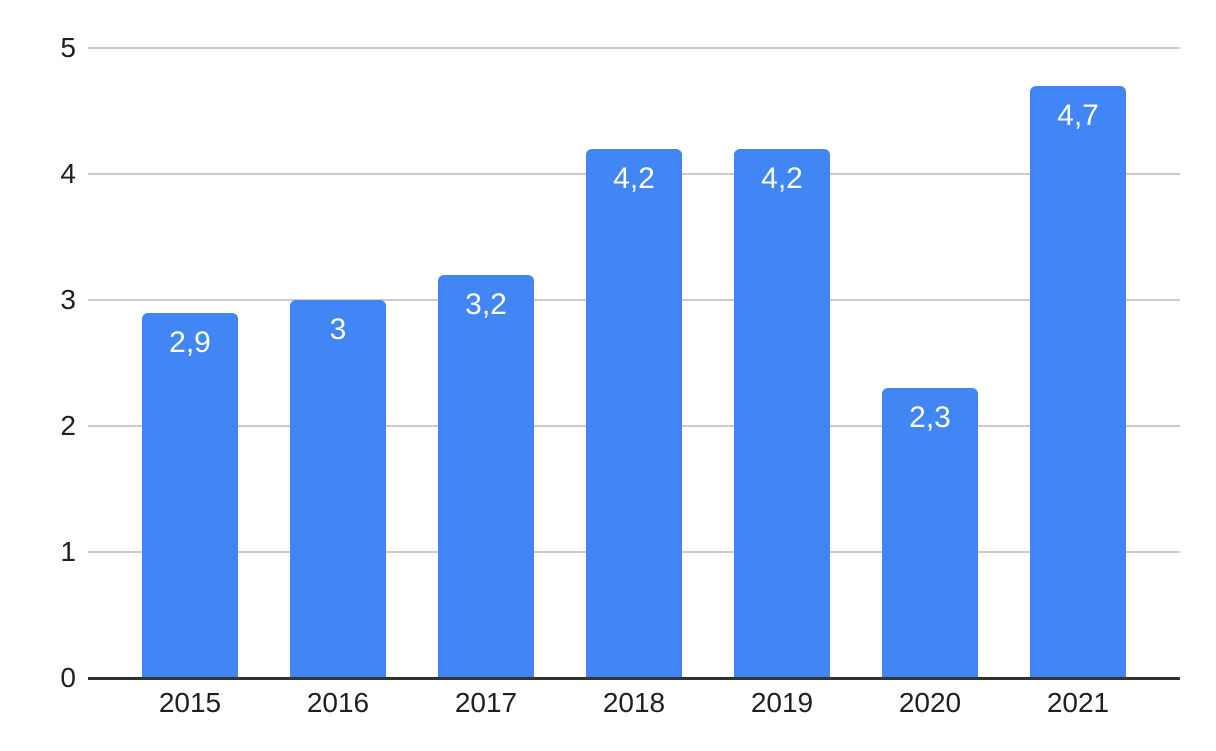  Describe the element at coordinates (68, 47) in the screenshot. I see `y-tick-label-5: 5` at that location.